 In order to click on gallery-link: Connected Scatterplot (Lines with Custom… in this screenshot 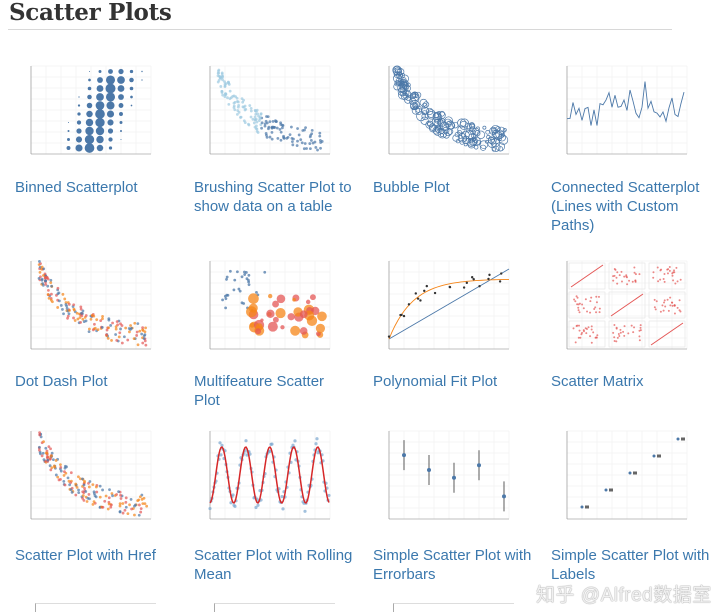, I will do `click(625, 206)`.